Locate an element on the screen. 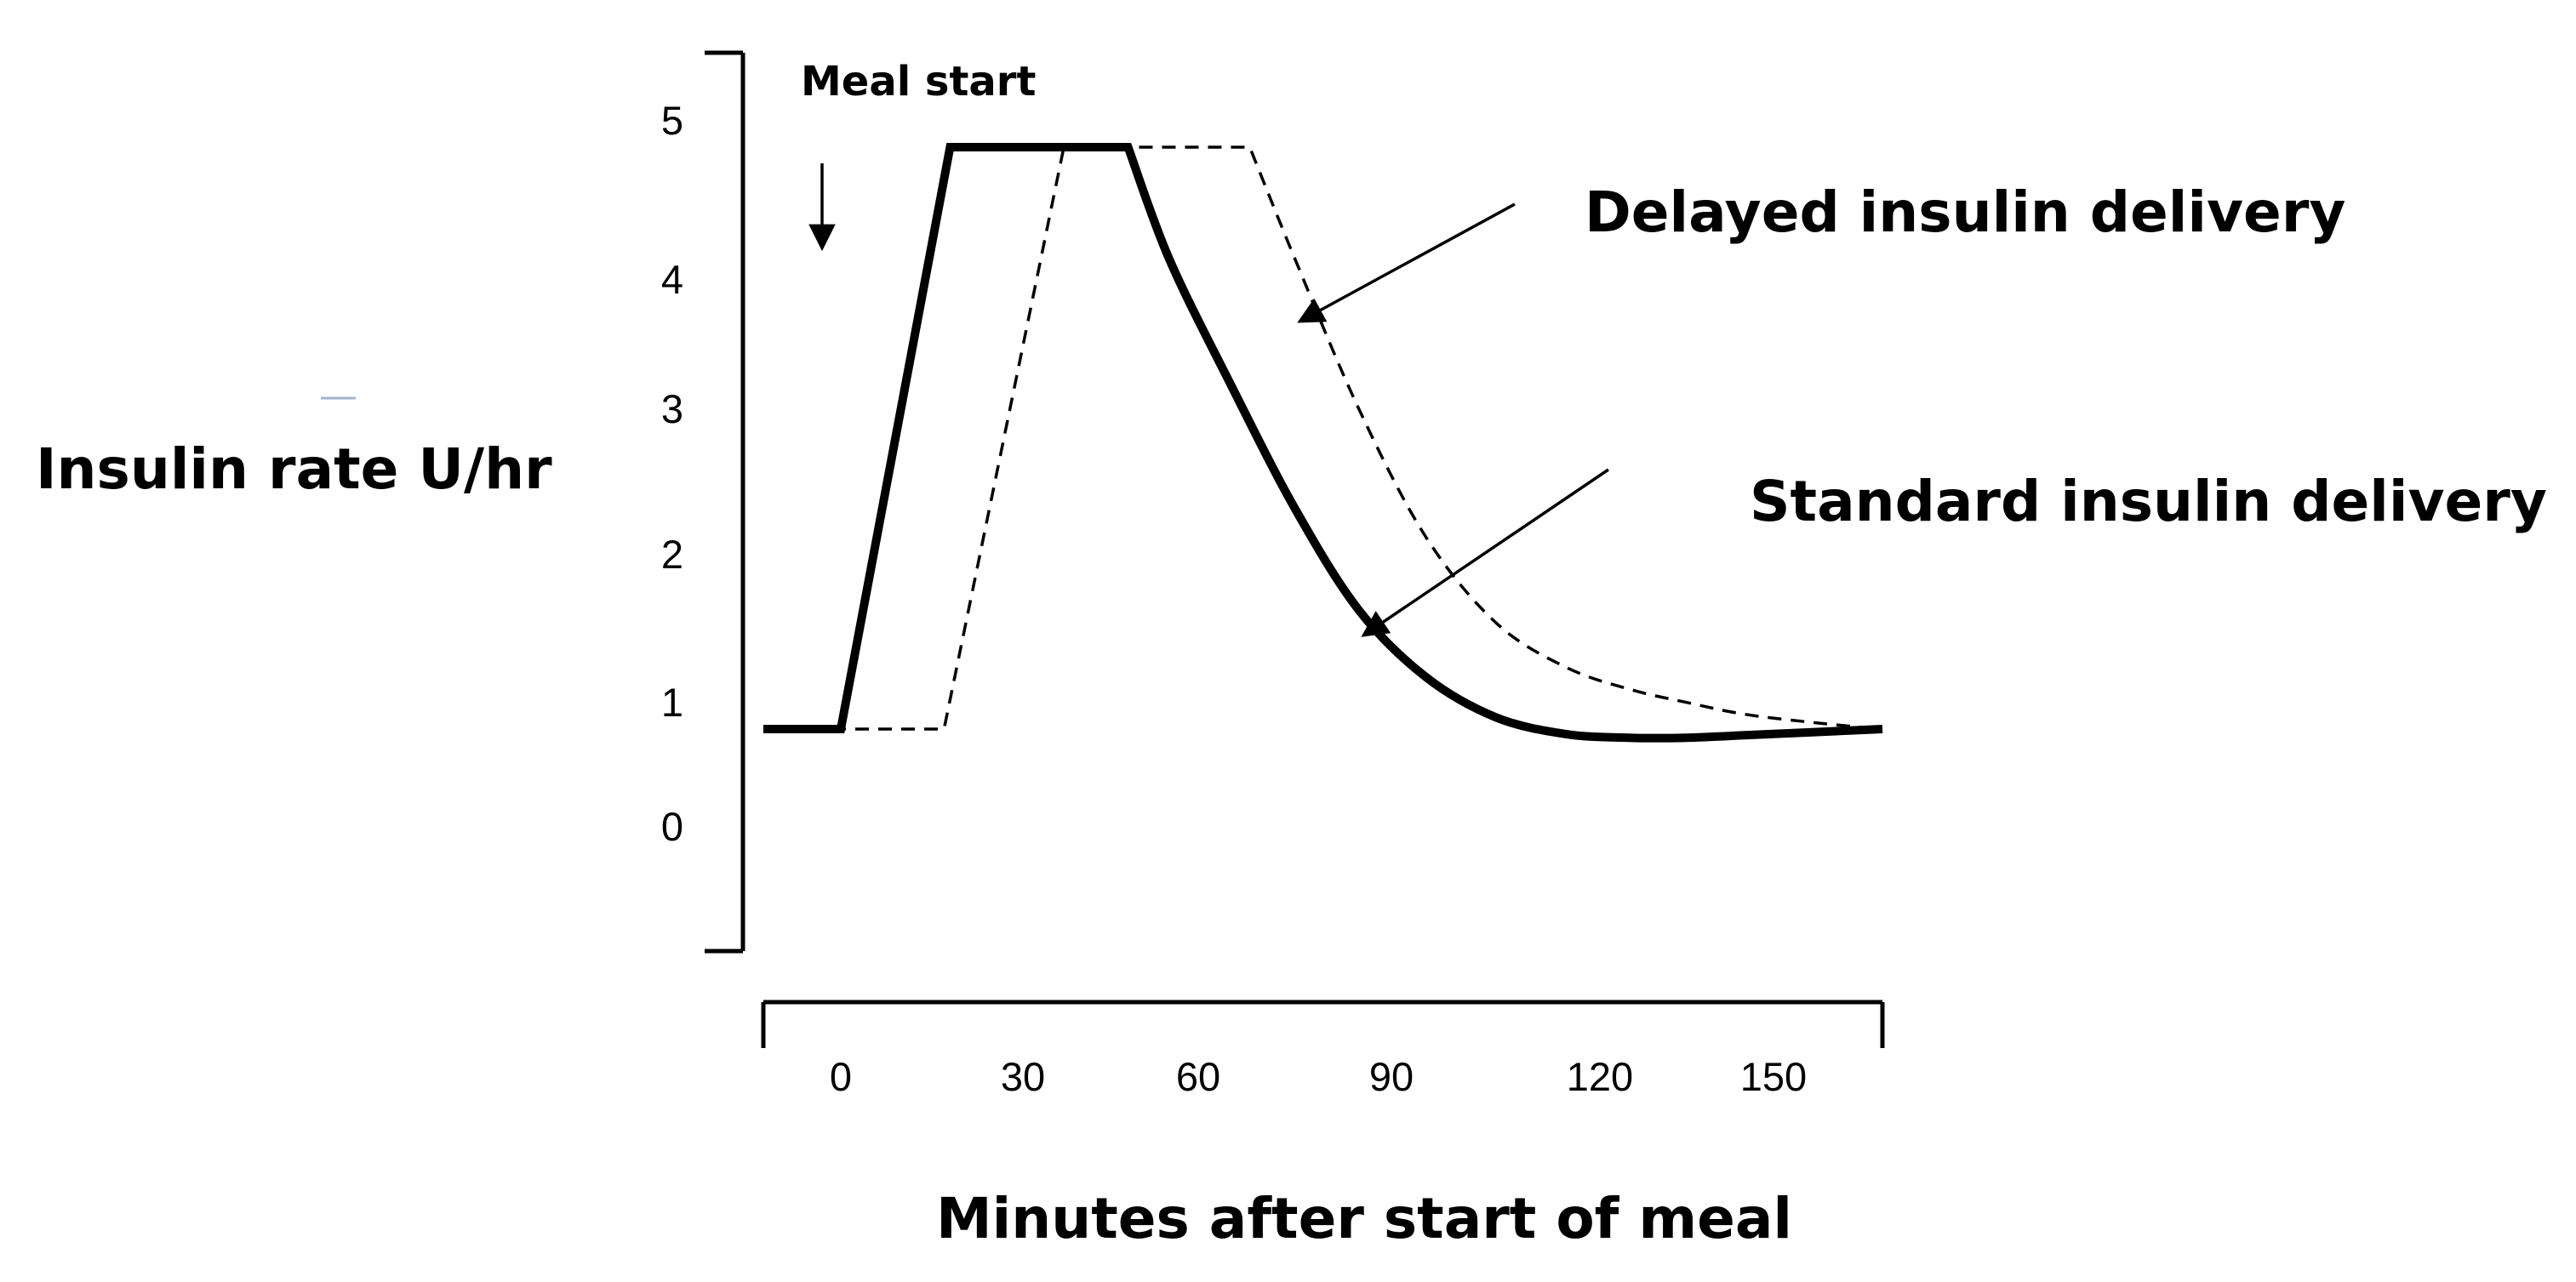 The width and height of the screenshot is (2576, 1282). y-axis is located at coordinates (725, 502).